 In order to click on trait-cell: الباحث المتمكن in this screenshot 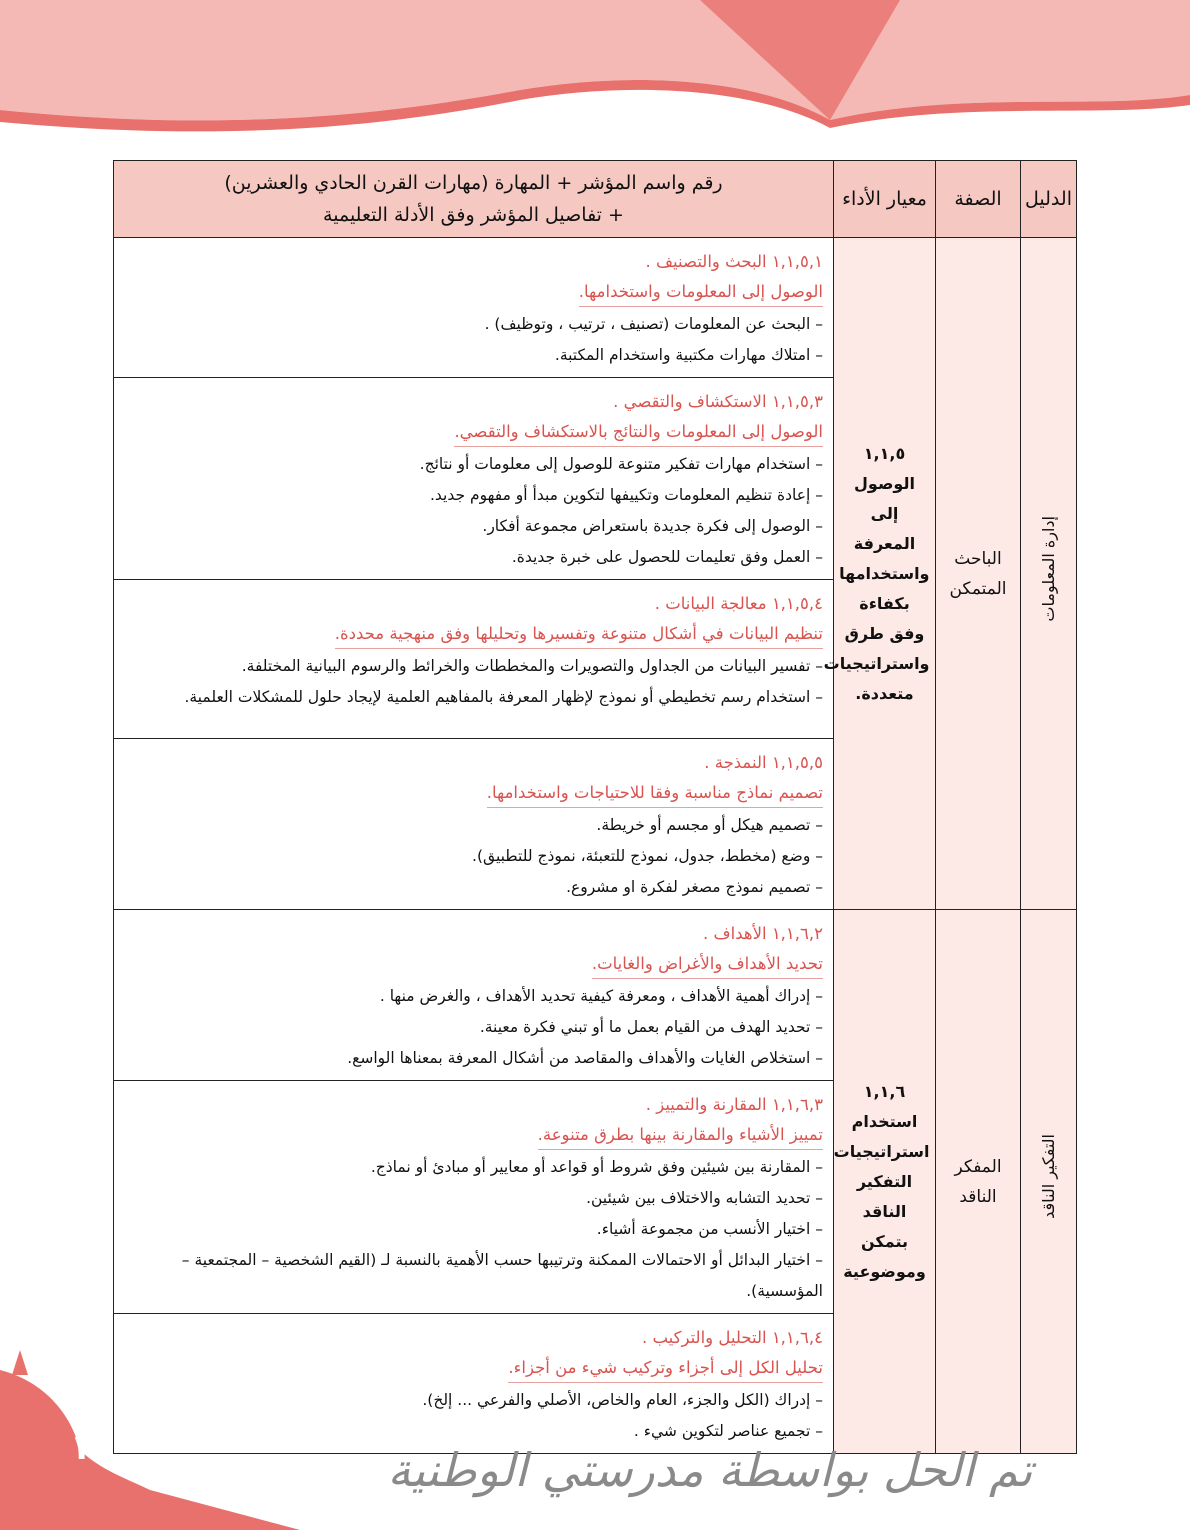, I will do `click(978, 573)`.